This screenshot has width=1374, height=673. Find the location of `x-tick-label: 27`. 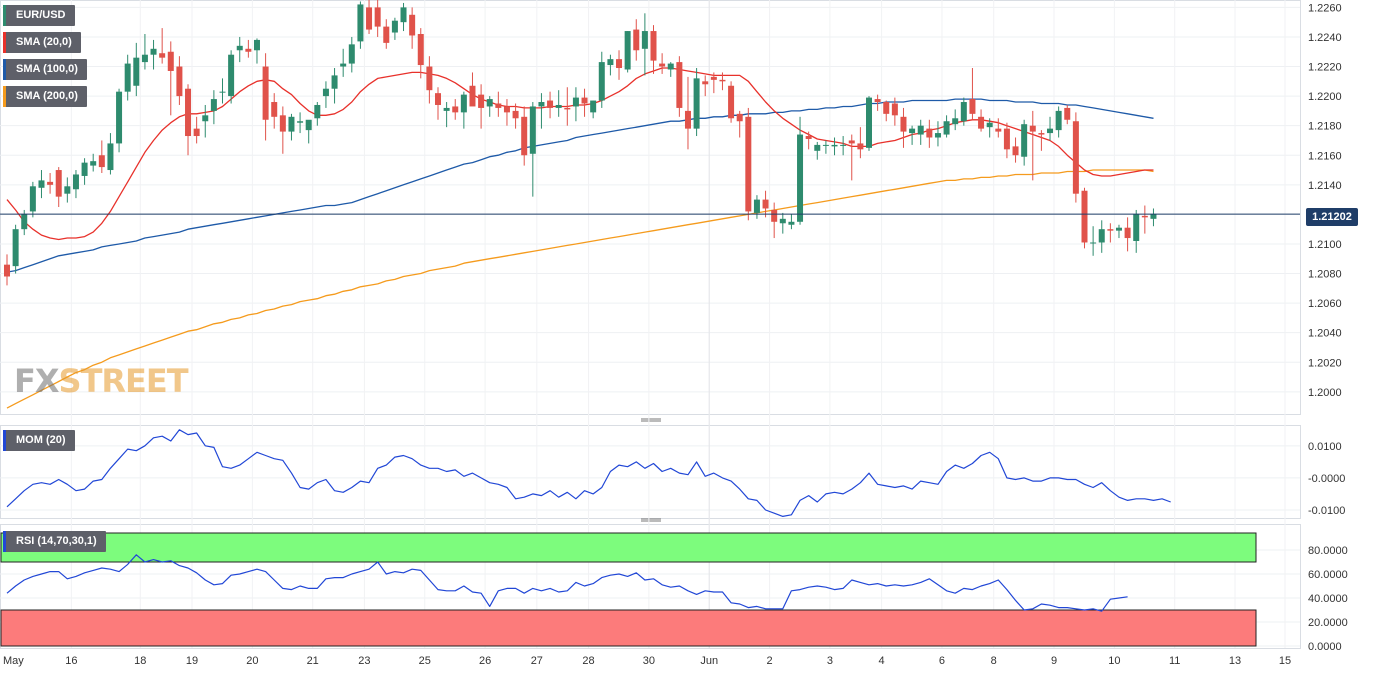

x-tick-label: 27 is located at coordinates (537, 661).